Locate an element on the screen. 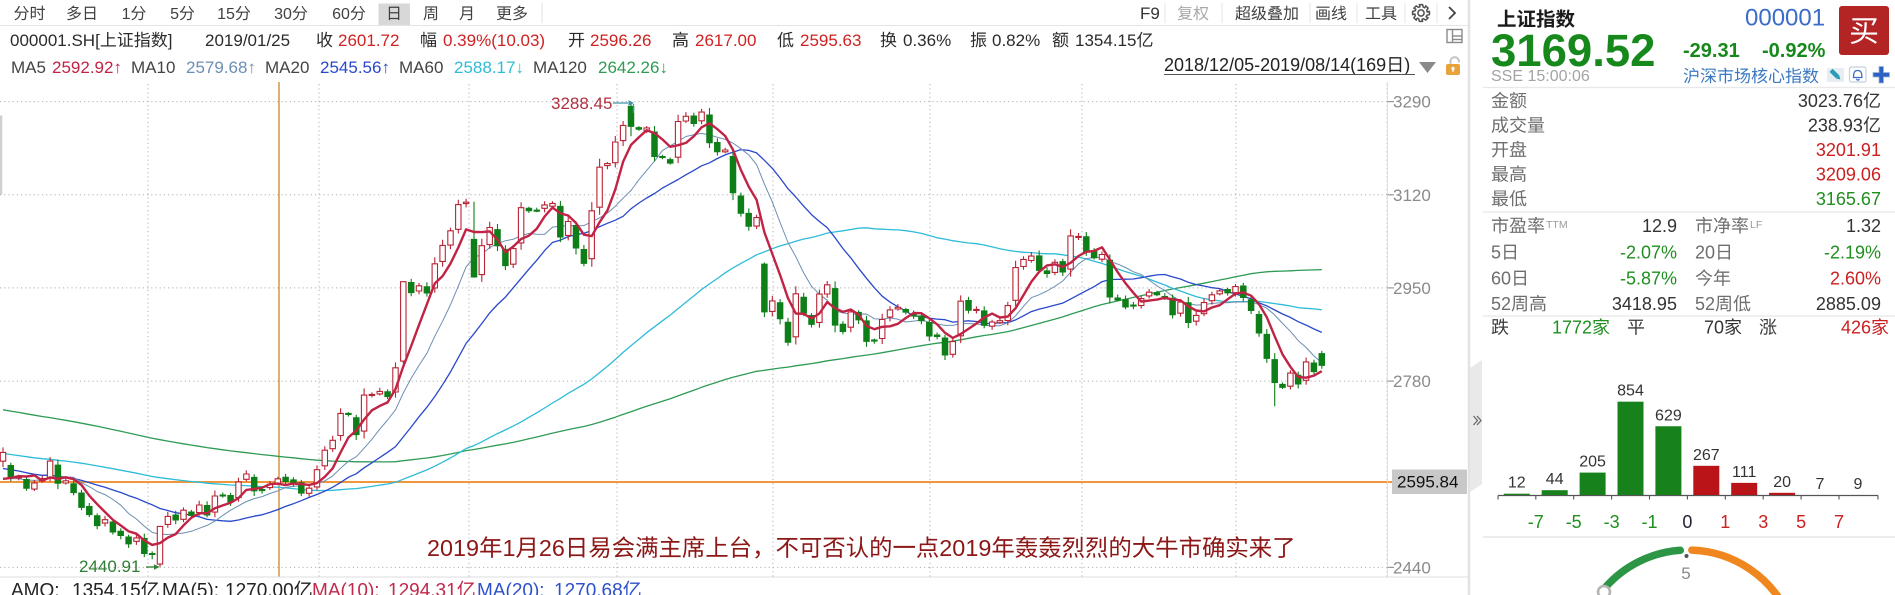 This screenshot has width=1895, height=595. svg-text: -2.07% is located at coordinates (1648, 253).